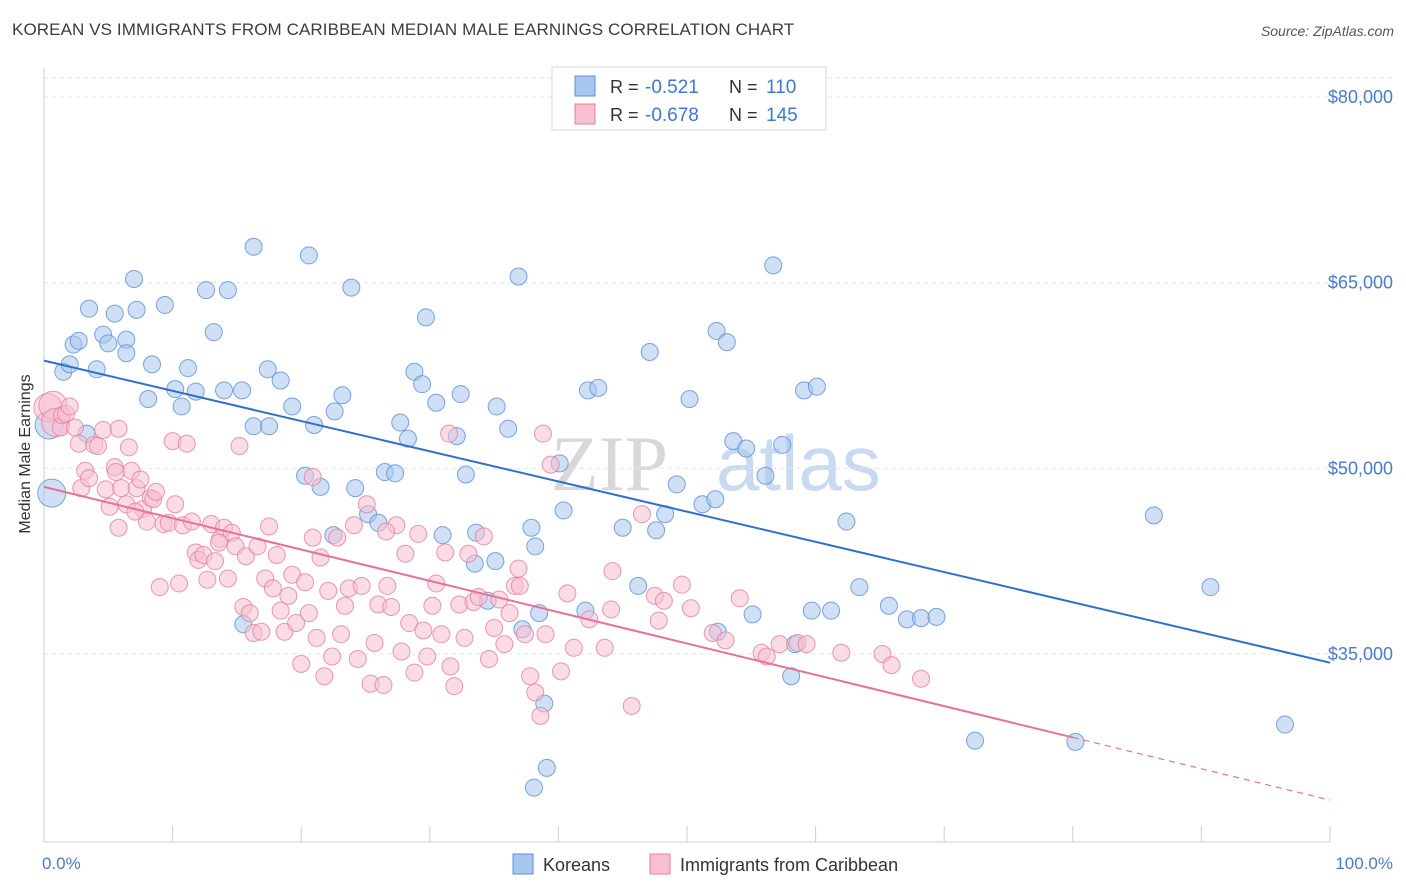 The height and width of the screenshot is (892, 1406). Describe the element at coordinates (743, 115) in the screenshot. I see `stats-n-label-1: N =` at that location.